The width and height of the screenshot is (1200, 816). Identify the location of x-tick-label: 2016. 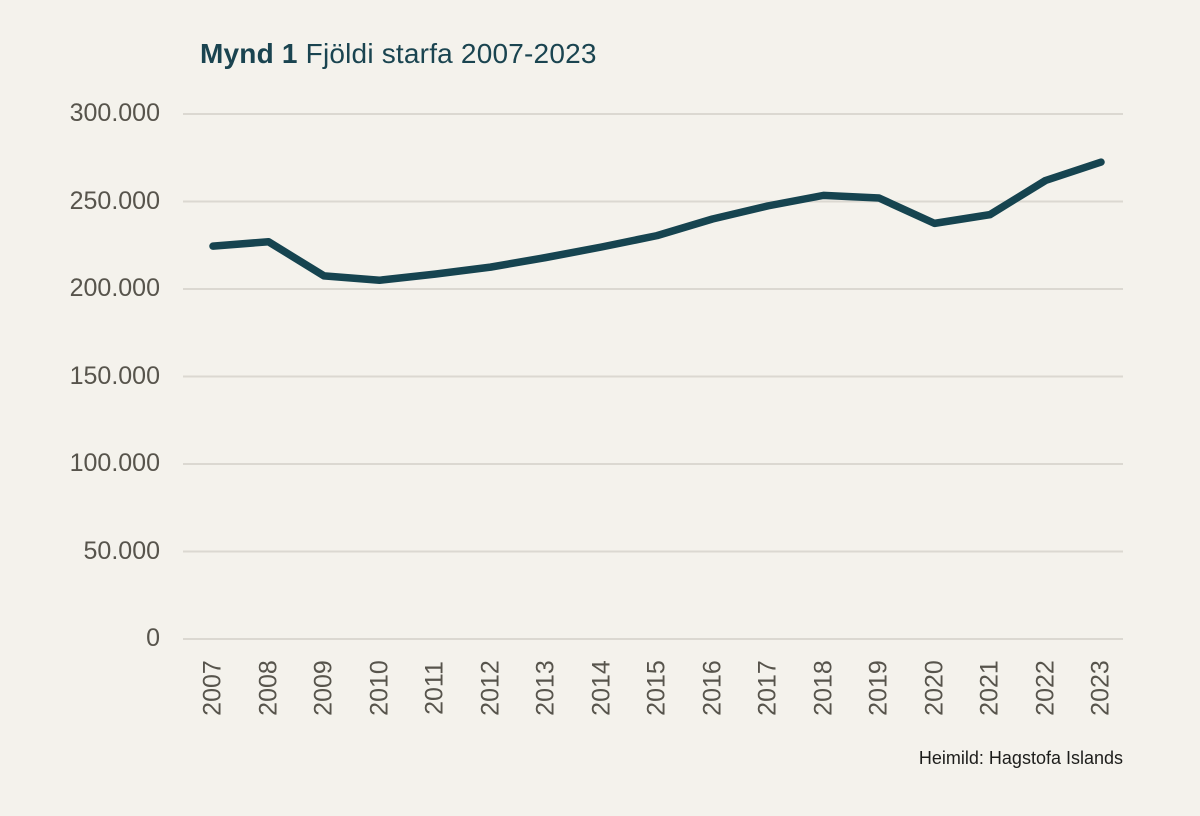
(712, 688).